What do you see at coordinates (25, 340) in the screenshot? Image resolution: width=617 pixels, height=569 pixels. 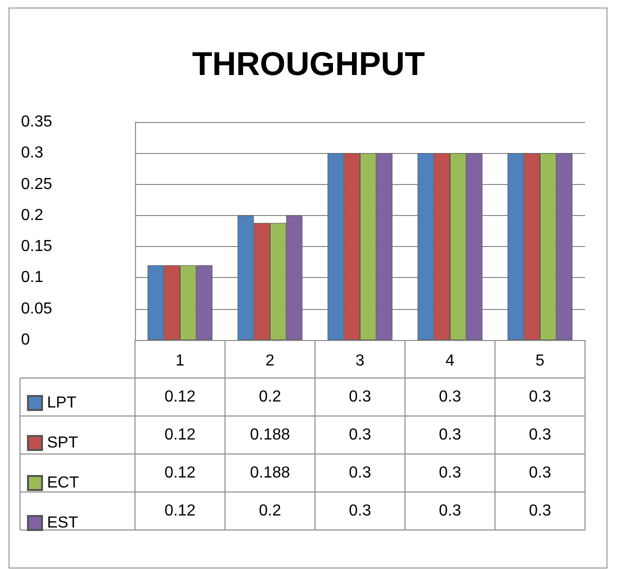 I see `y-tick-label: 0` at bounding box center [25, 340].